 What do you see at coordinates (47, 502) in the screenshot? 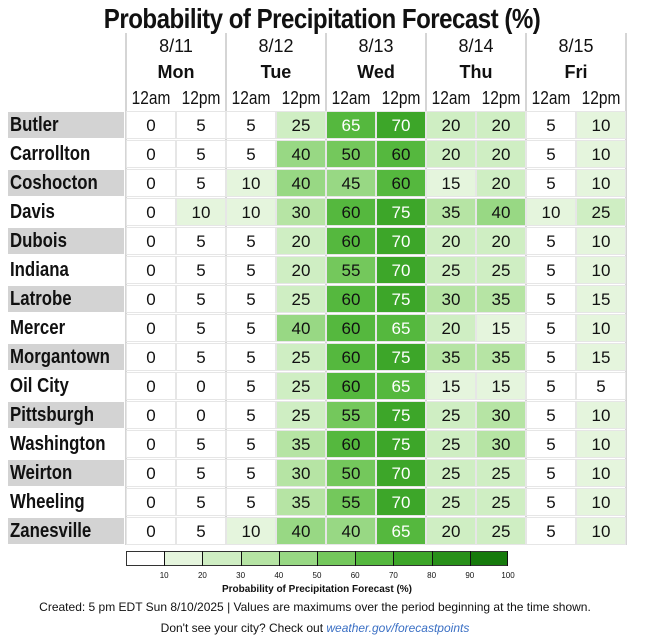
I see `city-name: Wheeling` at bounding box center [47, 502].